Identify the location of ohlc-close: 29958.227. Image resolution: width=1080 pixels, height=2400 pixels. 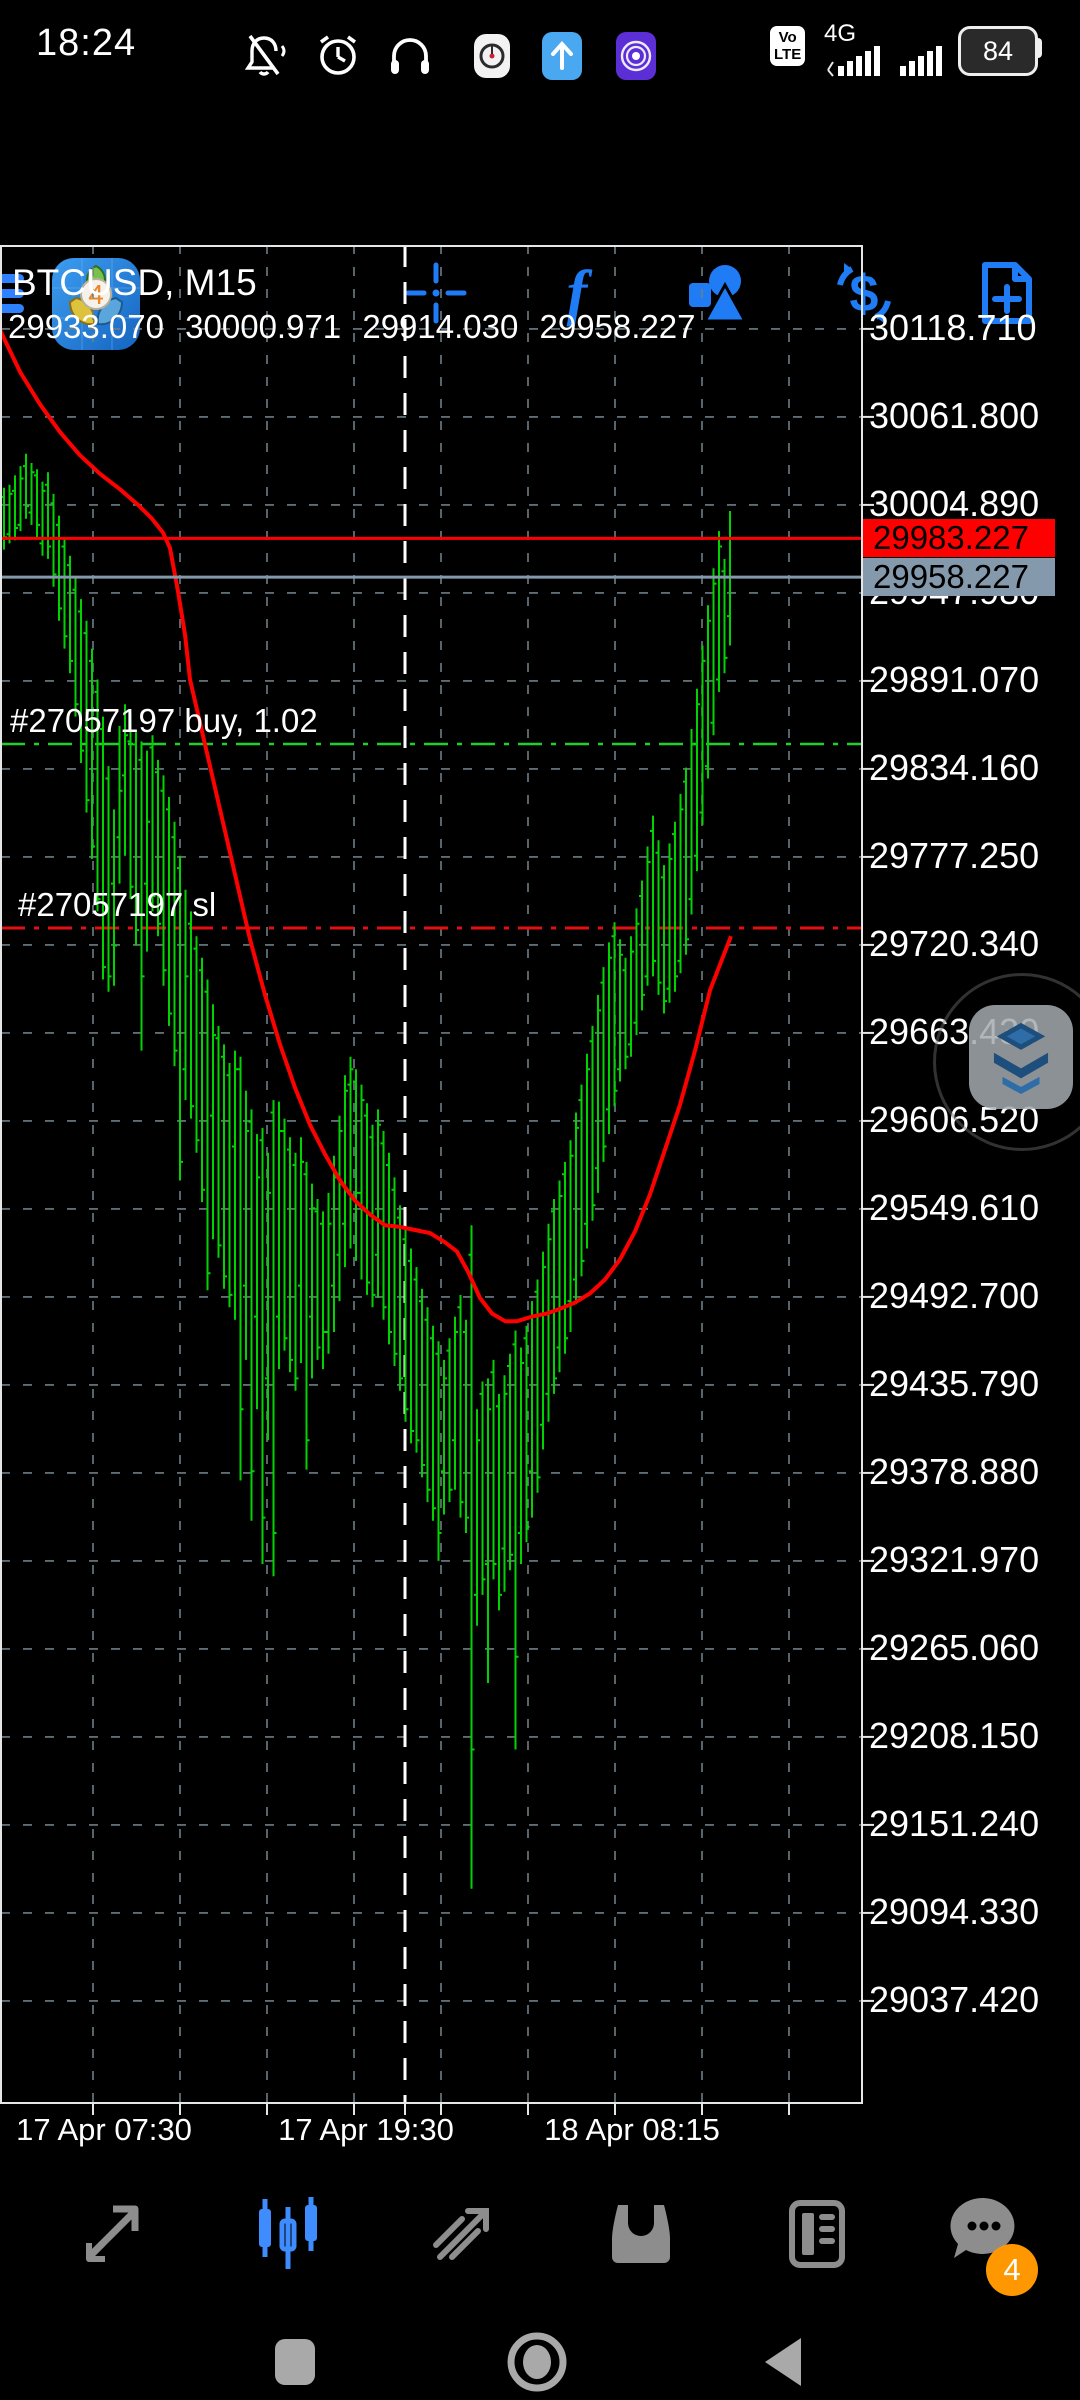
(617, 326).